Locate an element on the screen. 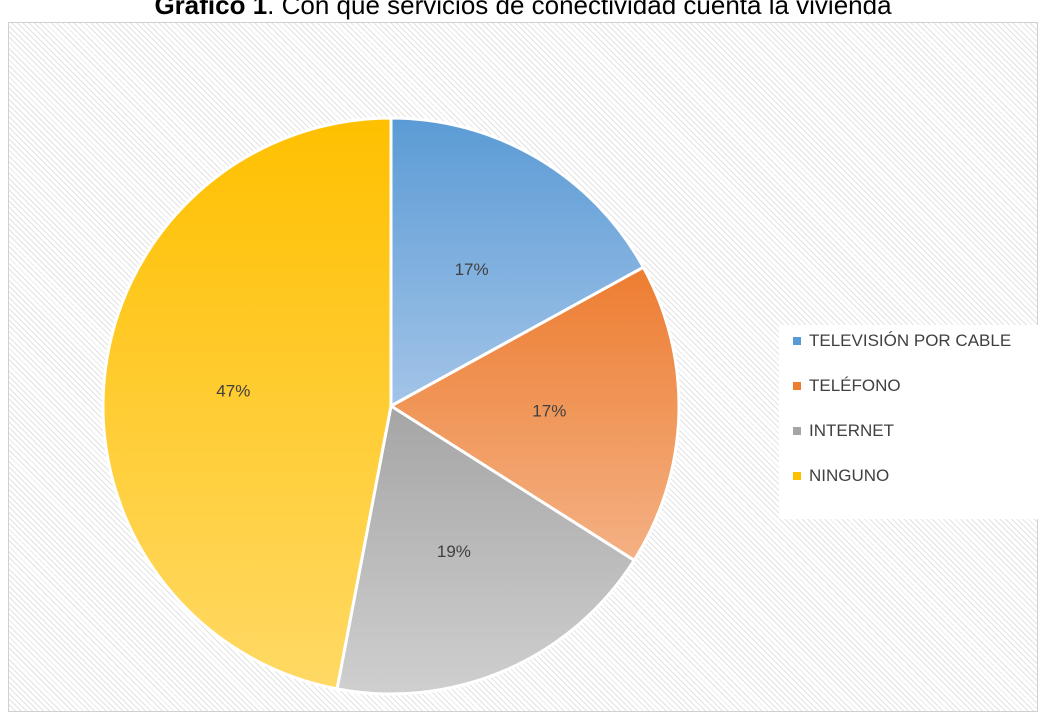  legend-label-ninguno: NINGUNO is located at coordinates (849, 475).